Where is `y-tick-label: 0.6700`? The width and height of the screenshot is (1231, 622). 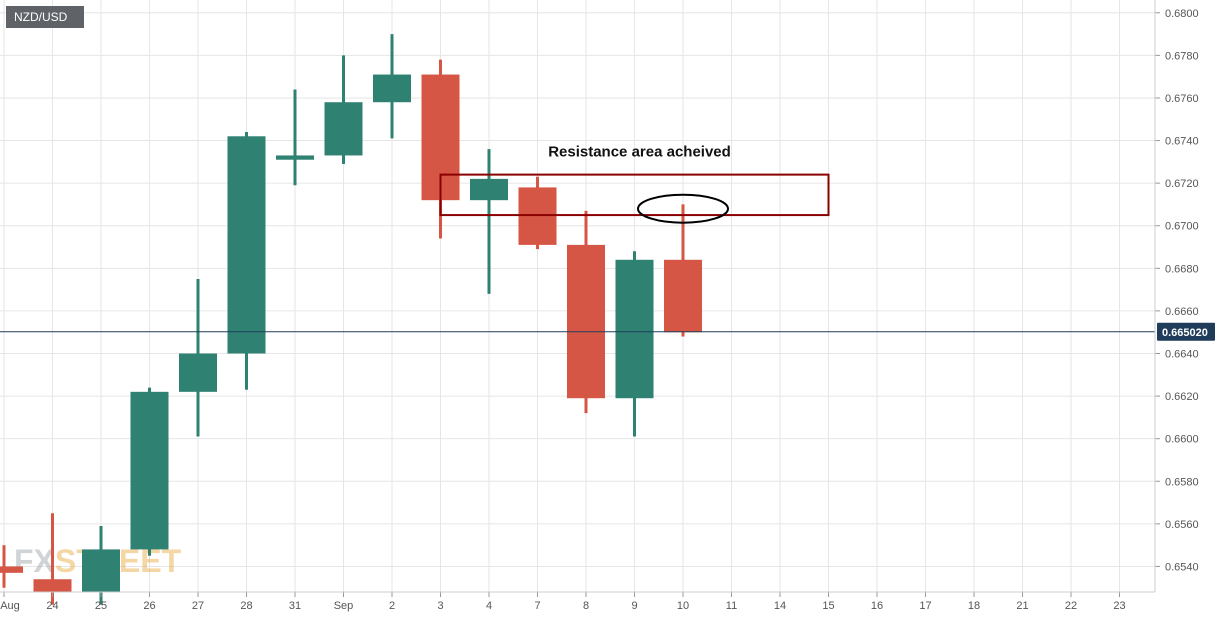 y-tick-label: 0.6700 is located at coordinates (1182, 227).